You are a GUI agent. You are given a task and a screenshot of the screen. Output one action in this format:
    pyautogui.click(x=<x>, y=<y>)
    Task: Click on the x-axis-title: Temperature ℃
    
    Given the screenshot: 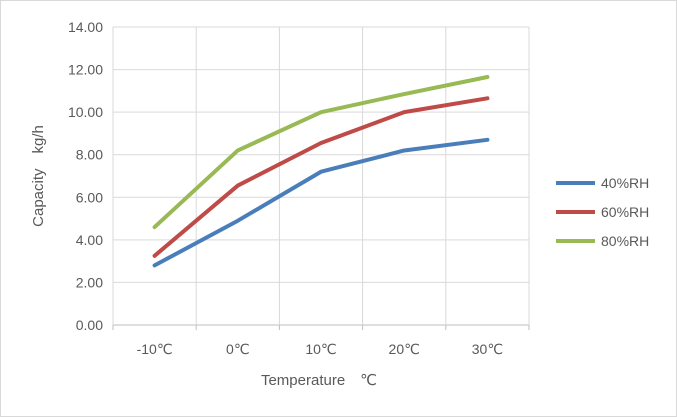 What is the action you would take?
    pyautogui.click(x=319, y=380)
    